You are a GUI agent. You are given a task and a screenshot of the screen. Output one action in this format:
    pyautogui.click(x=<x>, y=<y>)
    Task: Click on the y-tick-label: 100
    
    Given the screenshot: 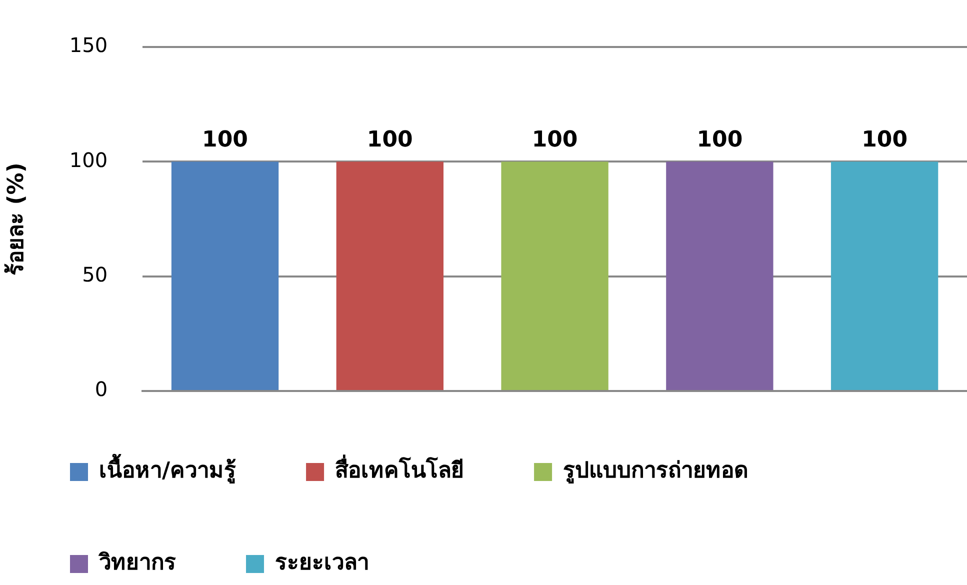 What is the action you would take?
    pyautogui.click(x=88, y=160)
    